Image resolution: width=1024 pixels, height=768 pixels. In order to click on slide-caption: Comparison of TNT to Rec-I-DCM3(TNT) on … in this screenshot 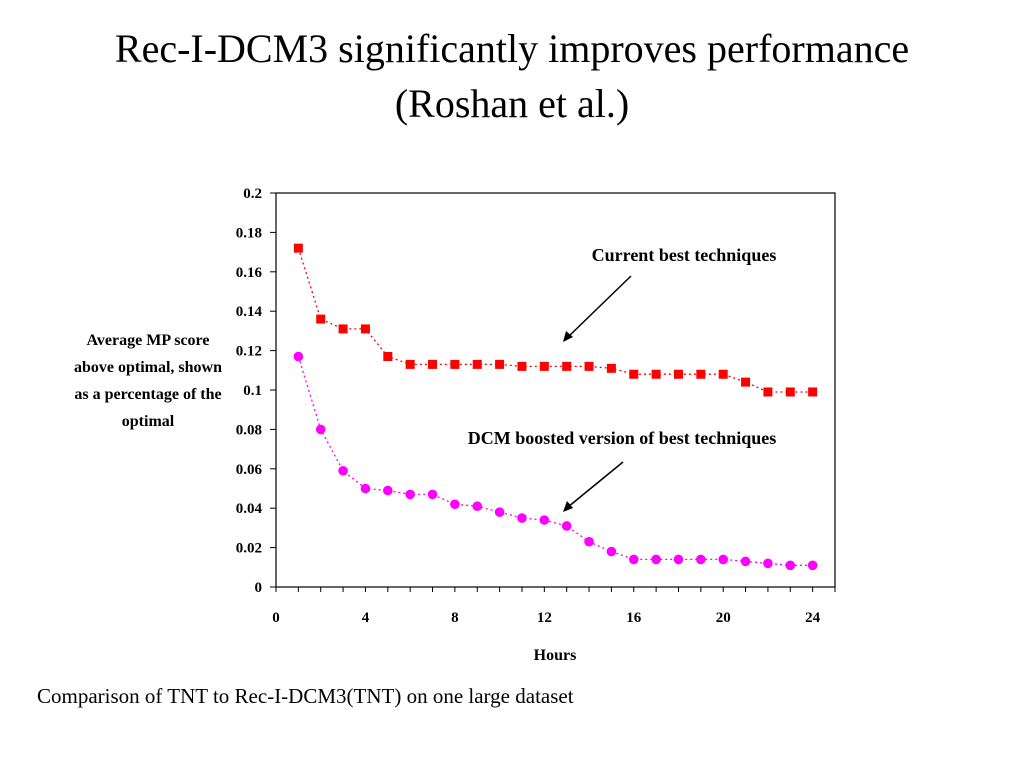, I will do `click(305, 696)`.